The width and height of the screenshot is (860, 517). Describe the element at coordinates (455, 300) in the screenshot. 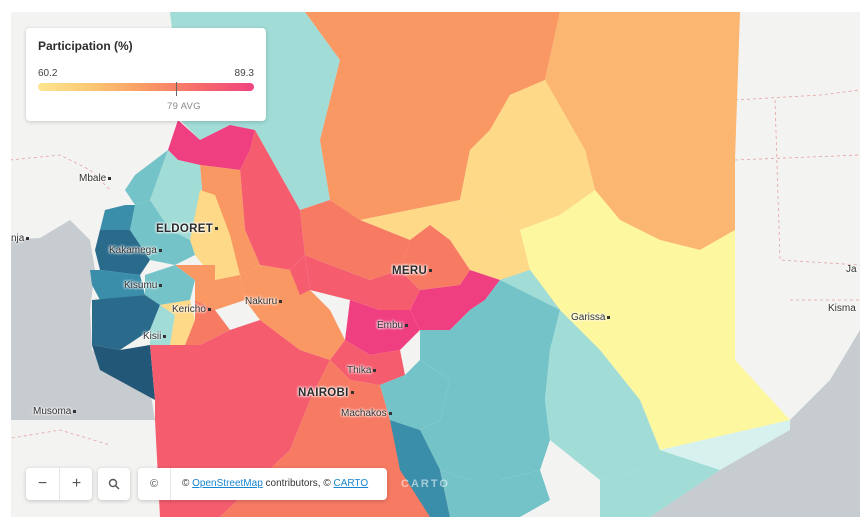

I see `county-tharaka` at that location.